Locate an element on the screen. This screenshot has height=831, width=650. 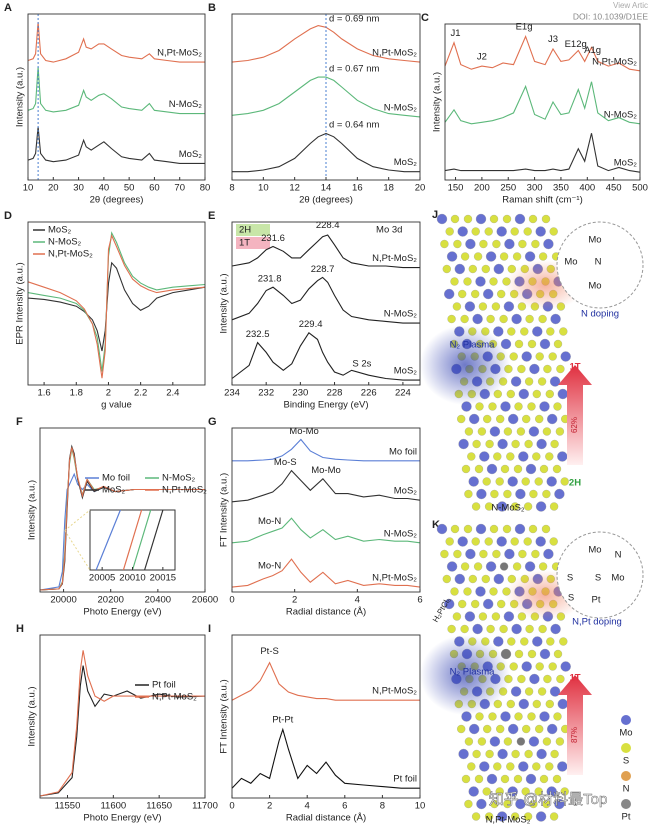
annotation: E12g is located at coordinates (576, 44).